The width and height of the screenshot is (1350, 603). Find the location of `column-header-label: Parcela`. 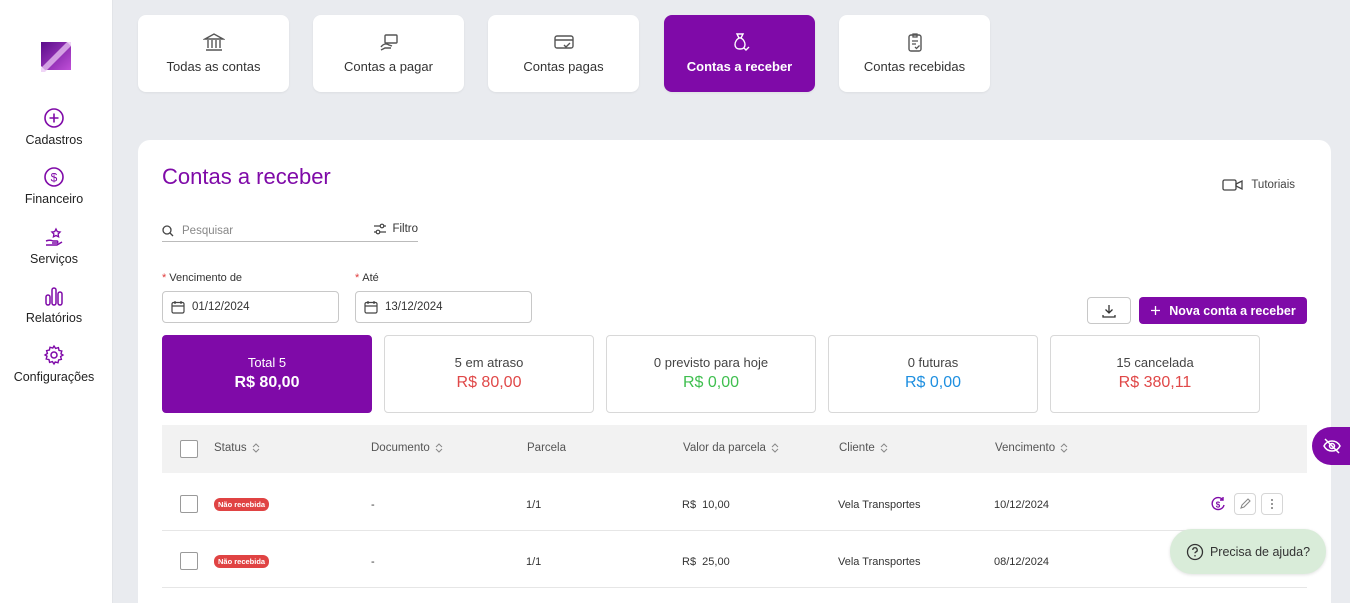

column-header-label: Parcela is located at coordinates (546, 448).